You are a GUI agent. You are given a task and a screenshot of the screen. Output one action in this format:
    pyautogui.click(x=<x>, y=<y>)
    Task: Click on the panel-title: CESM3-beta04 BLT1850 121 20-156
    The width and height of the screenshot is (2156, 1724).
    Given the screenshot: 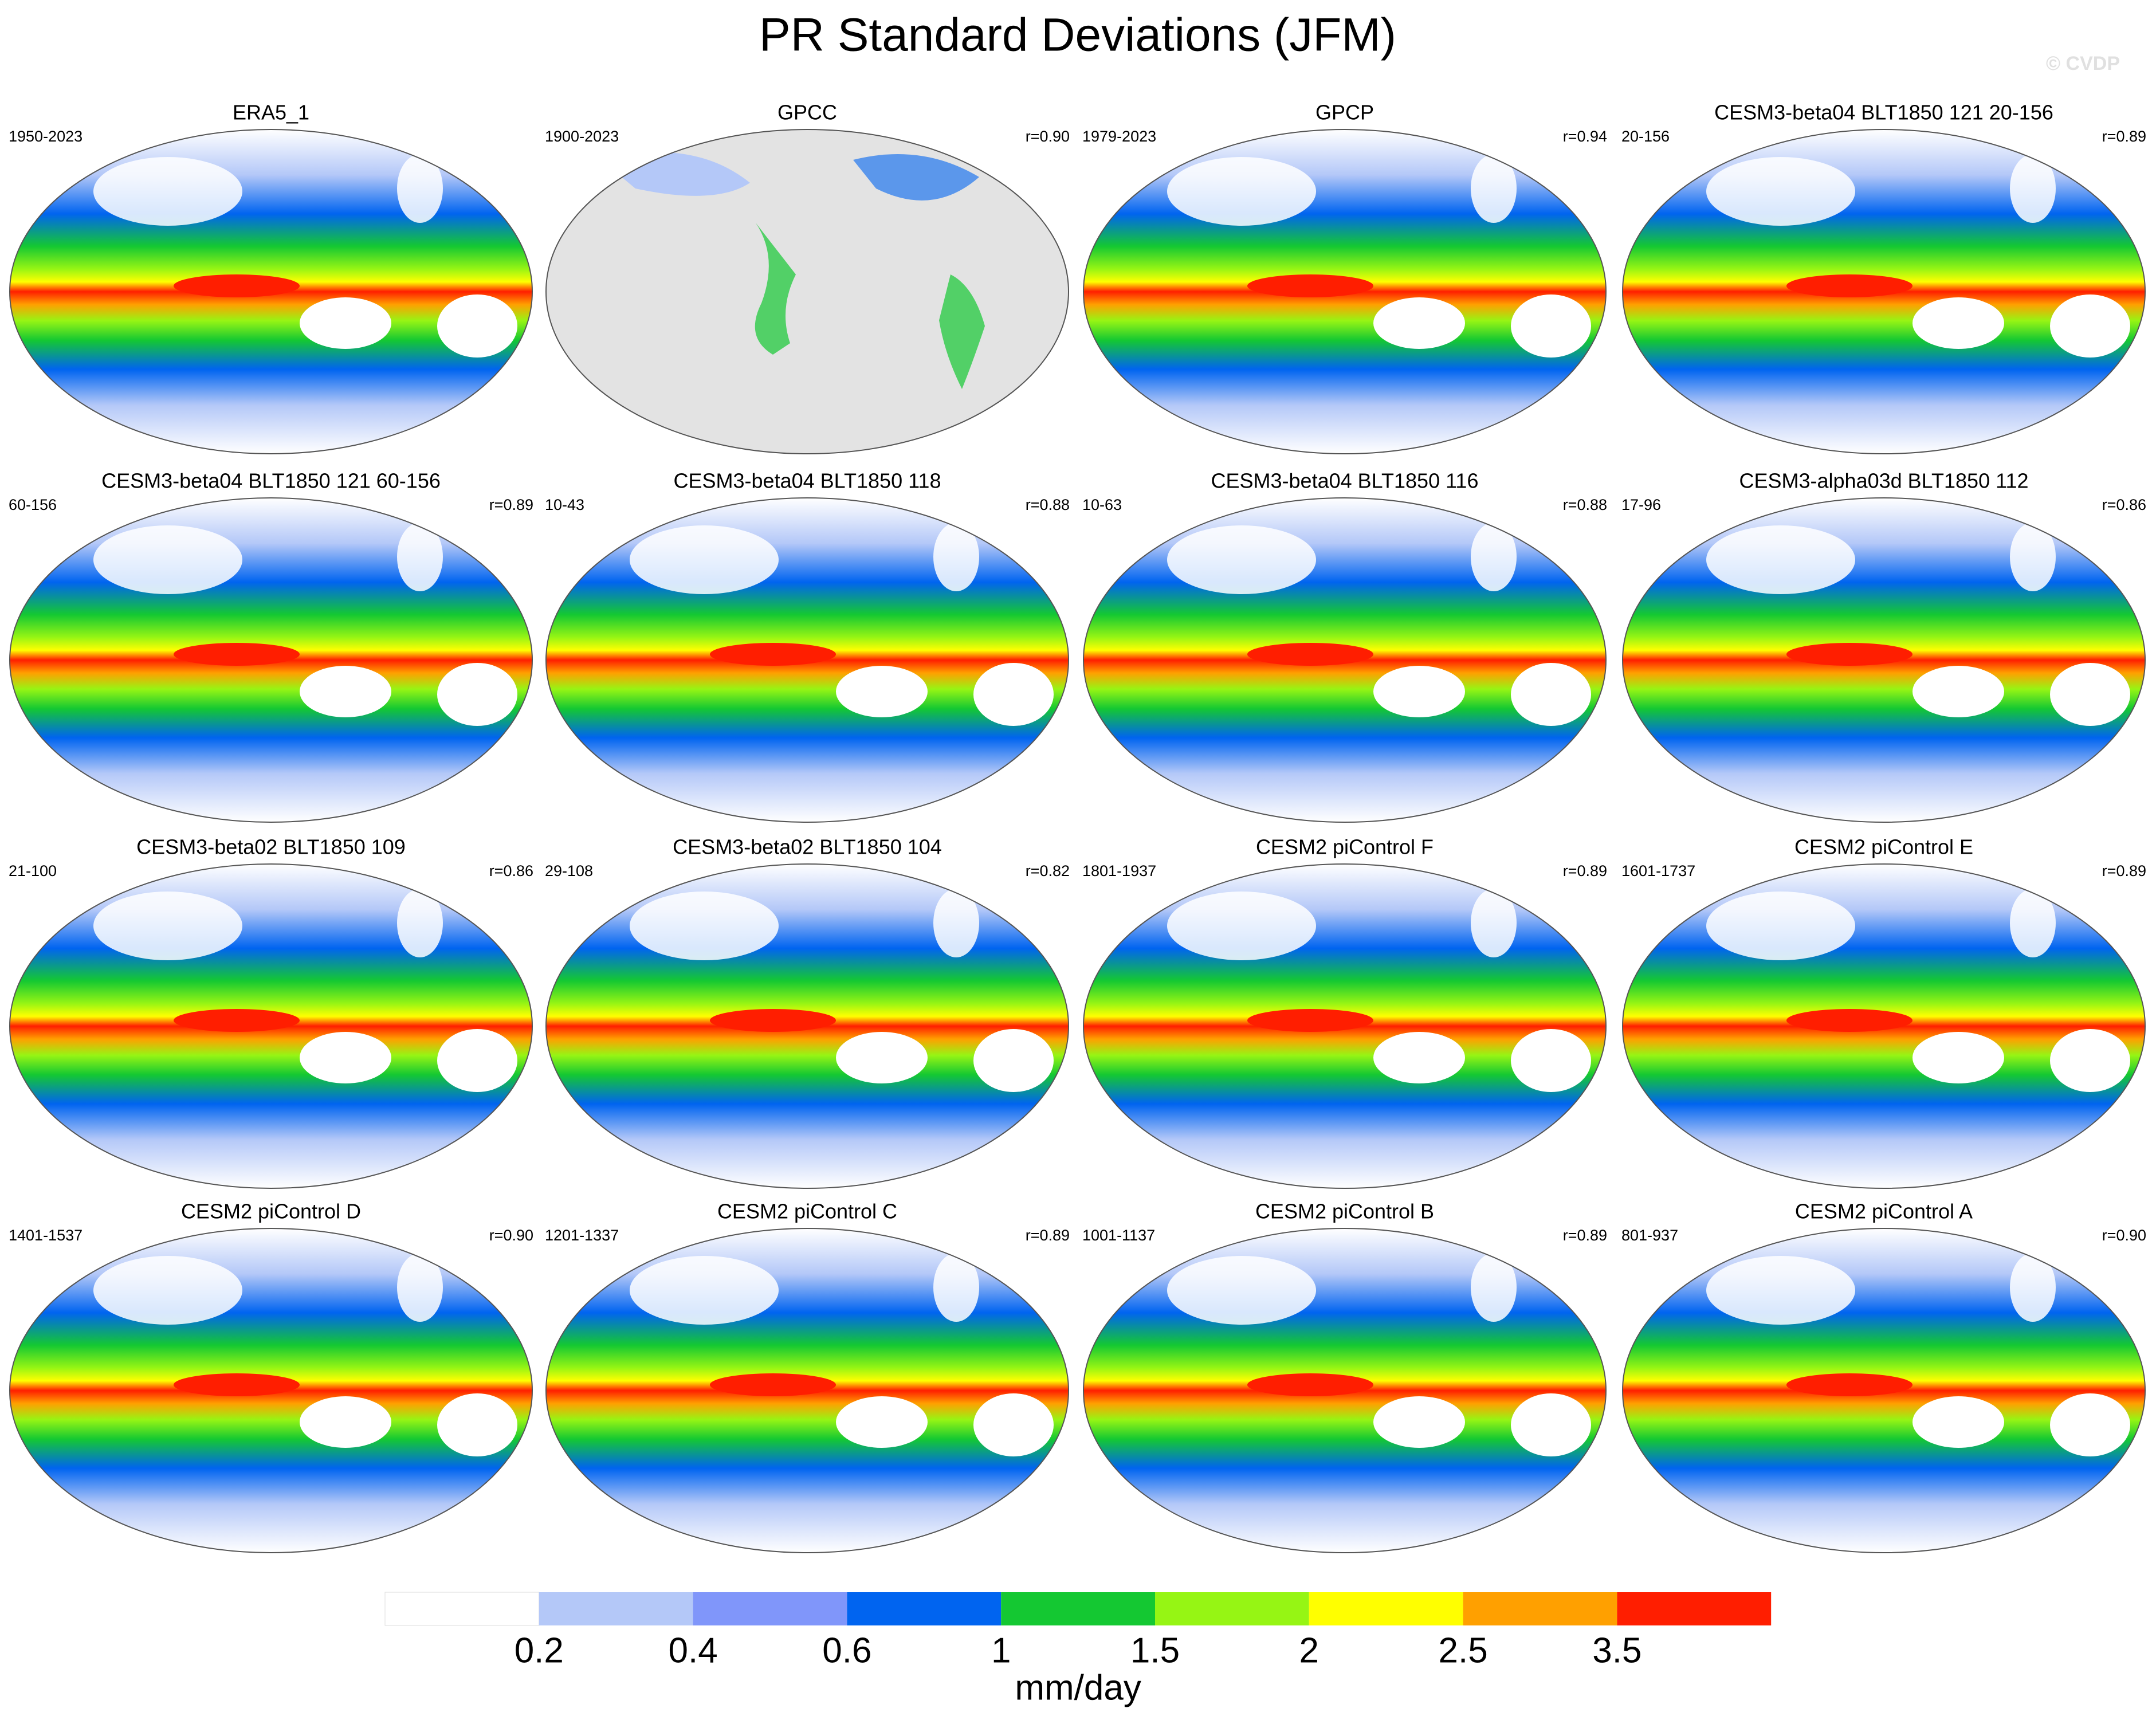 What is the action you would take?
    pyautogui.click(x=1883, y=113)
    